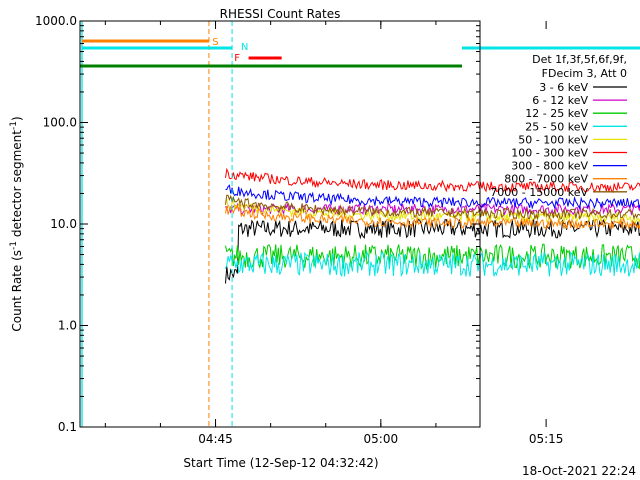  I want to click on legend-label-0: 3 - 6 keV, so click(563, 87).